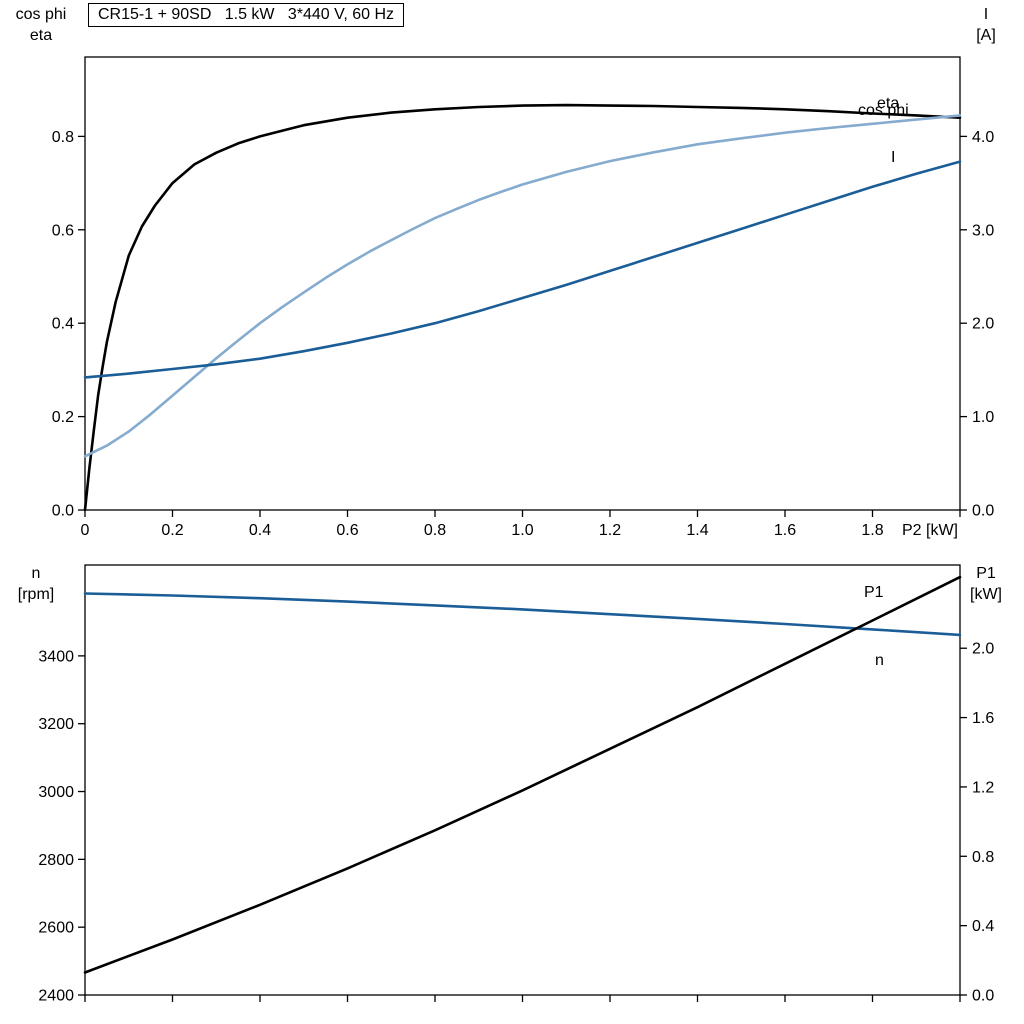 The image size is (1024, 1024). I want to click on top-left-axis-title: cos phi eta, so click(41, 25).